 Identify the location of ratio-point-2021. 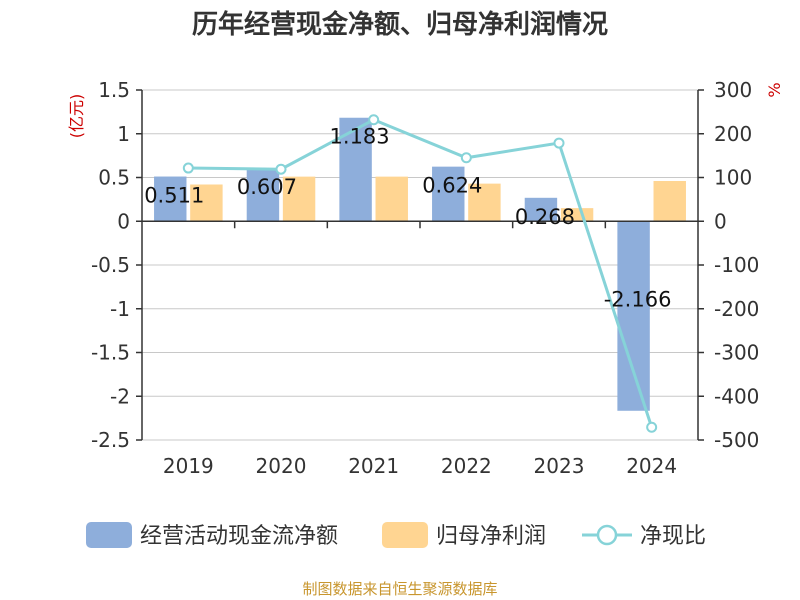
(374, 120).